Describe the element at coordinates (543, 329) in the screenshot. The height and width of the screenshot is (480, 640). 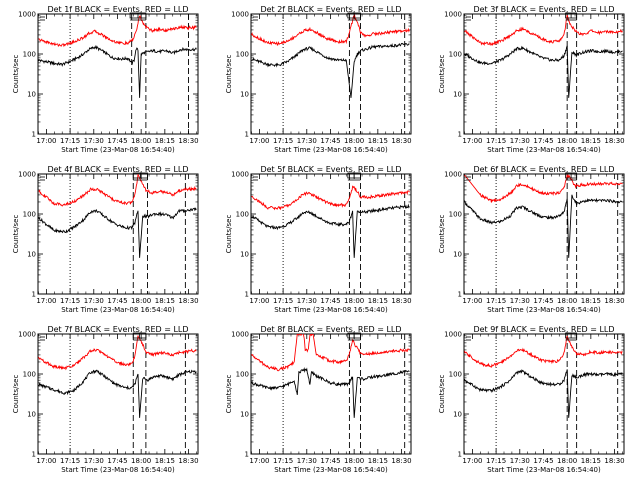
I see `panel-title: Det 9f BLACK = Events, RED = LLD` at that location.